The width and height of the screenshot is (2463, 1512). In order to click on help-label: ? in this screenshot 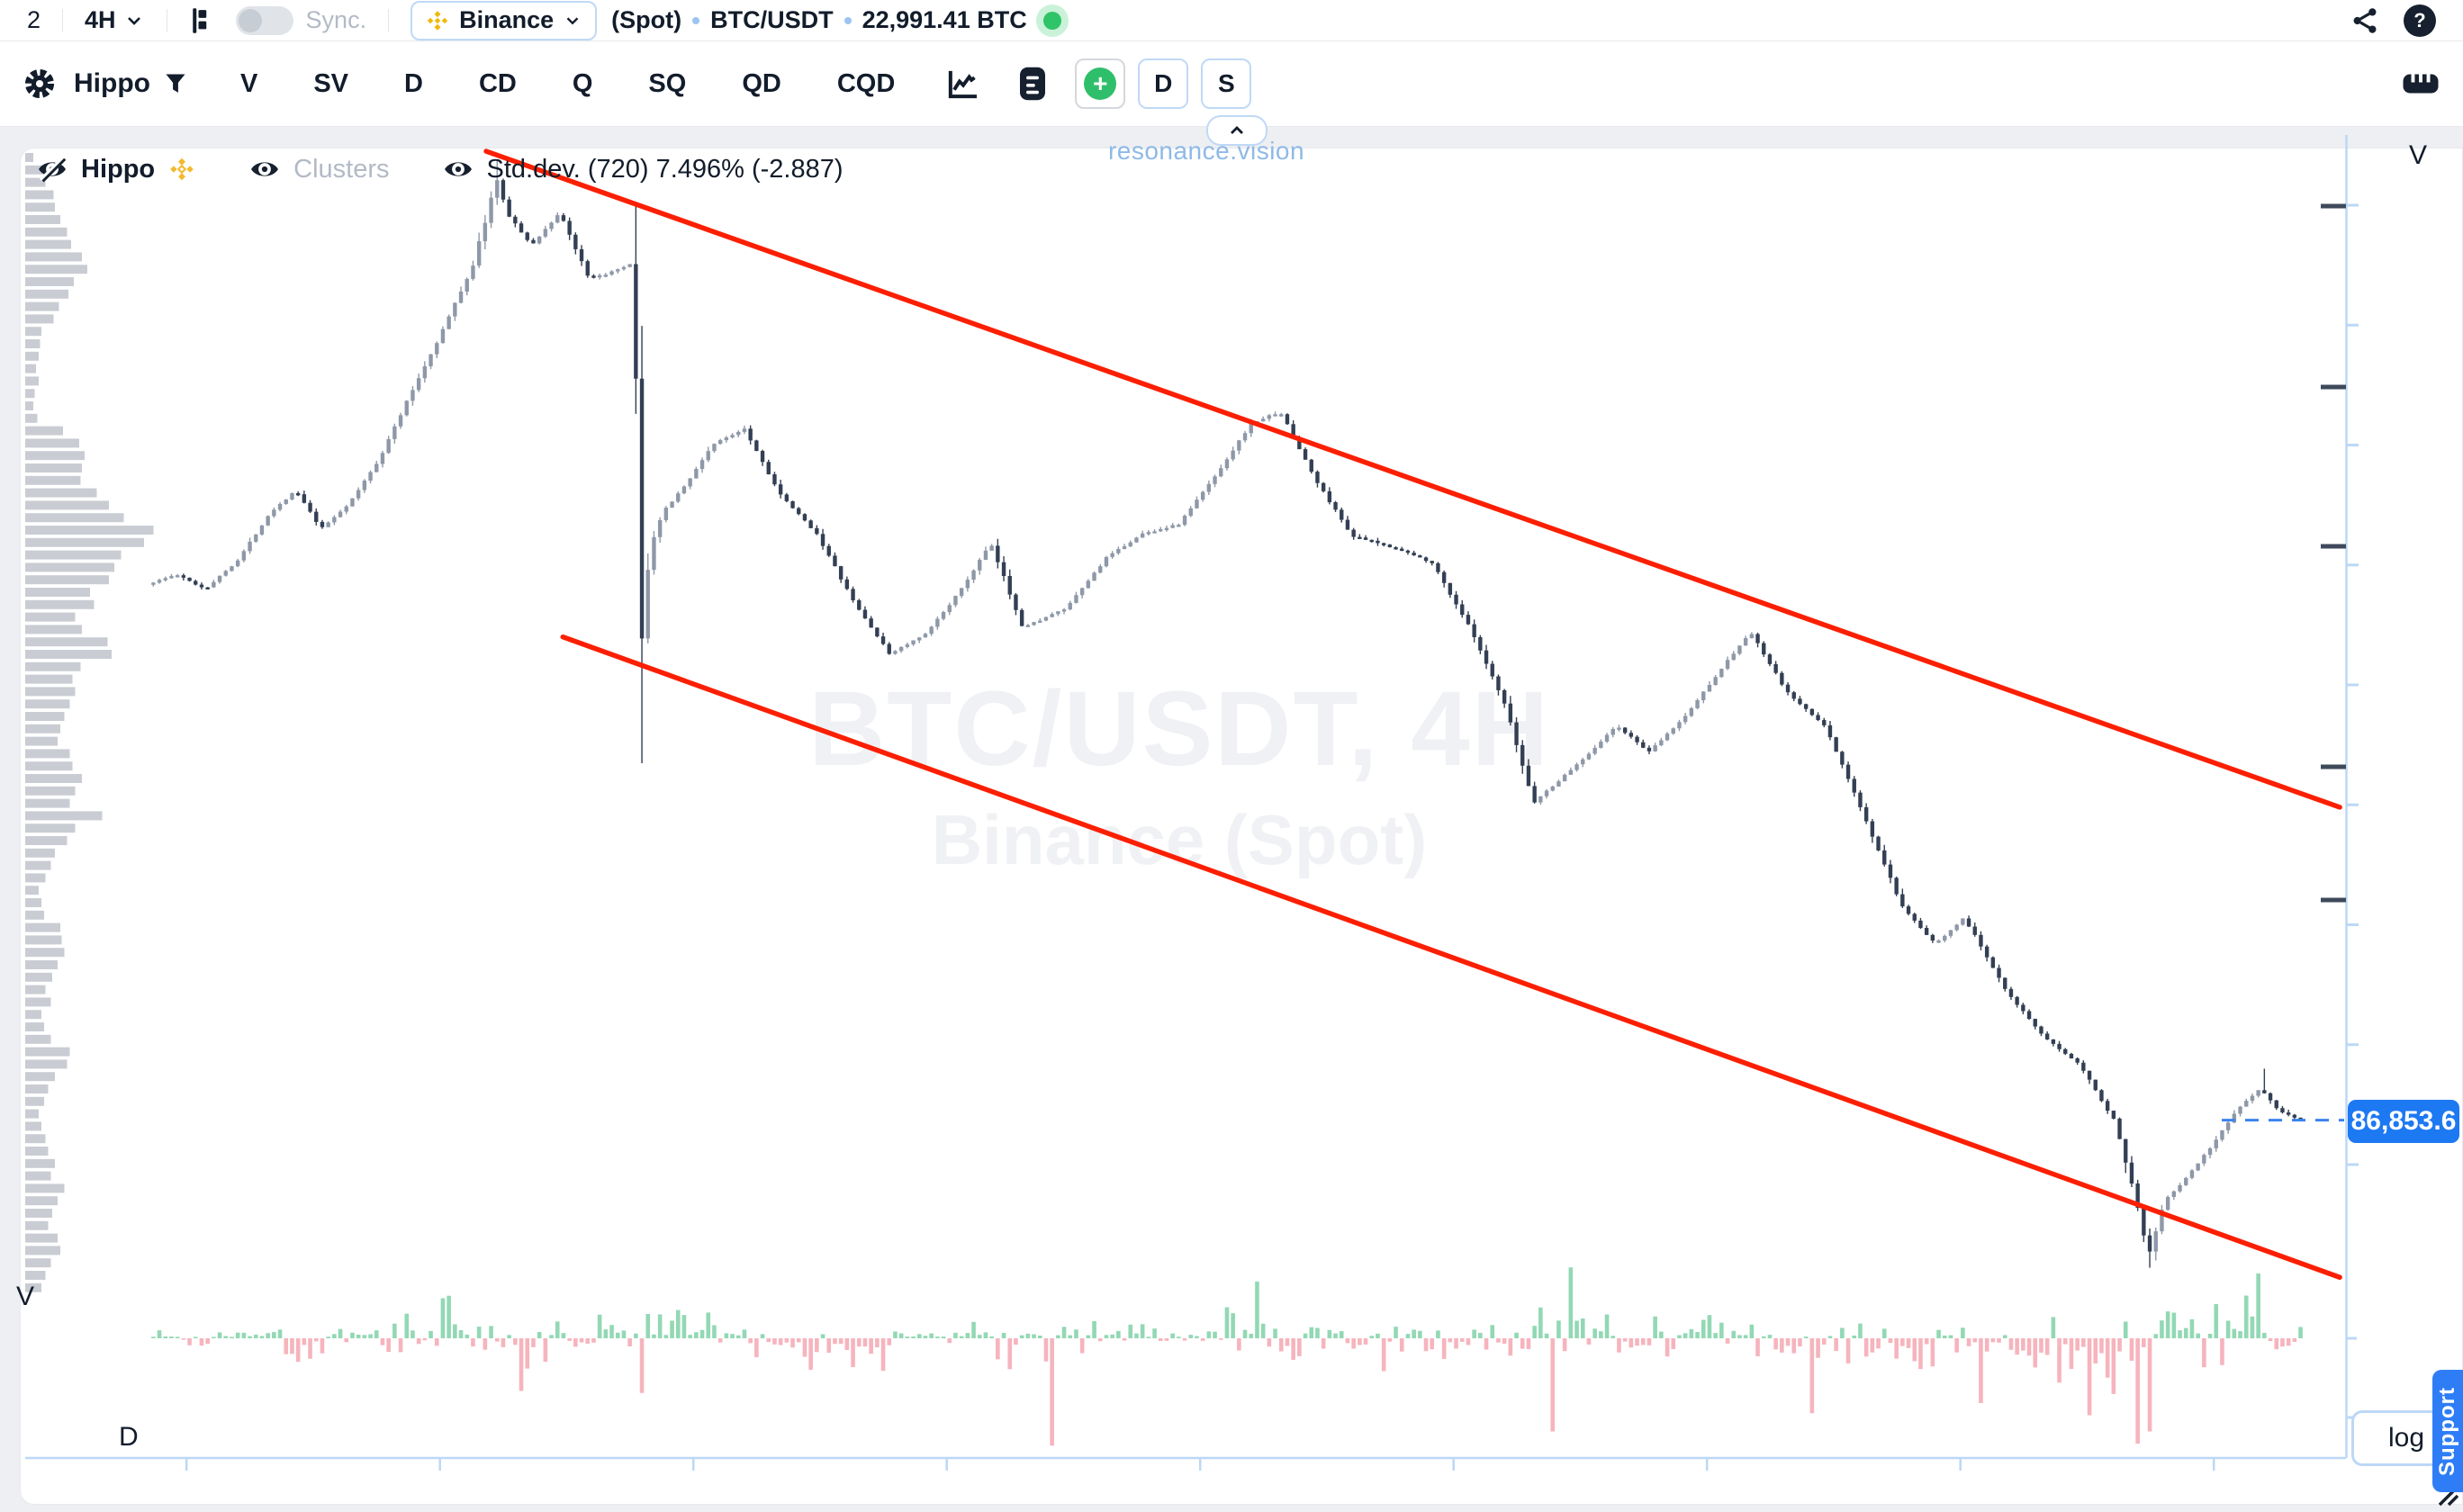, I will do `click(2420, 20)`.